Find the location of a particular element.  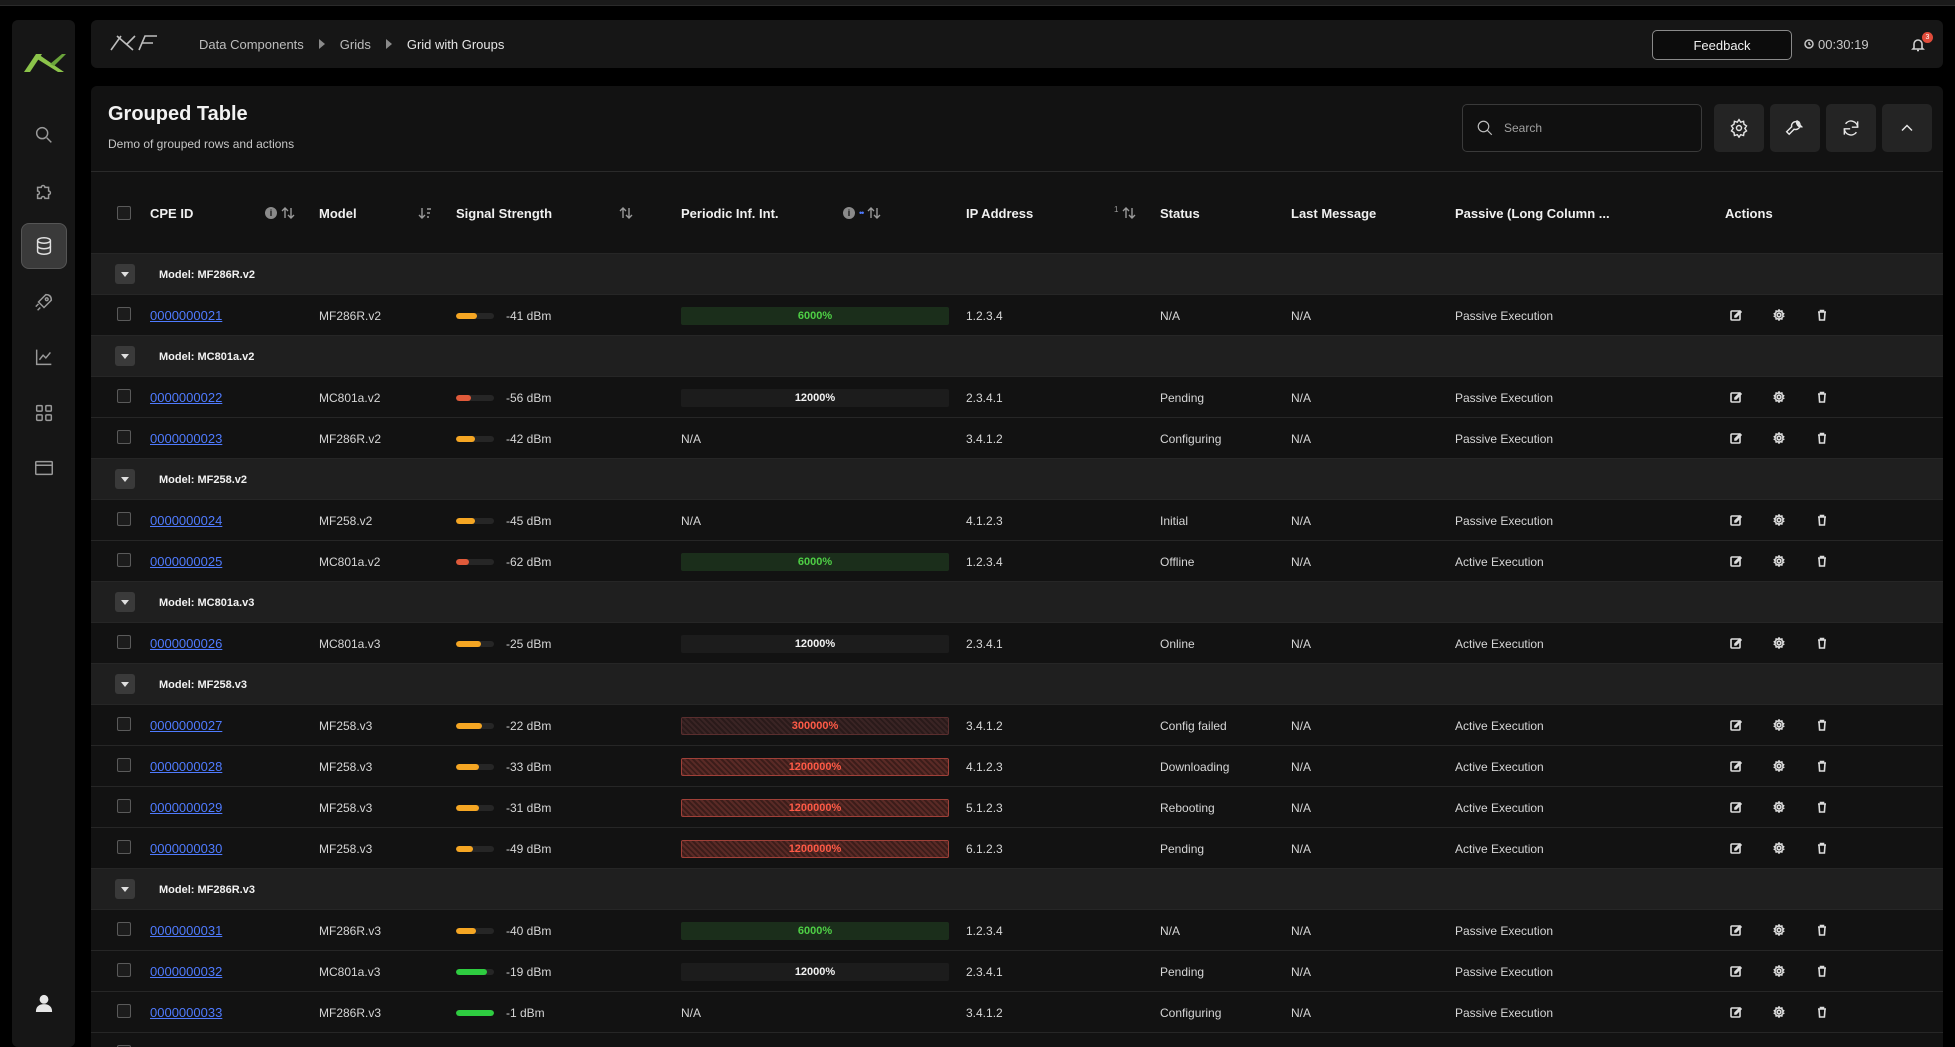

cpe-id-link: 0000000021 is located at coordinates (186, 315).